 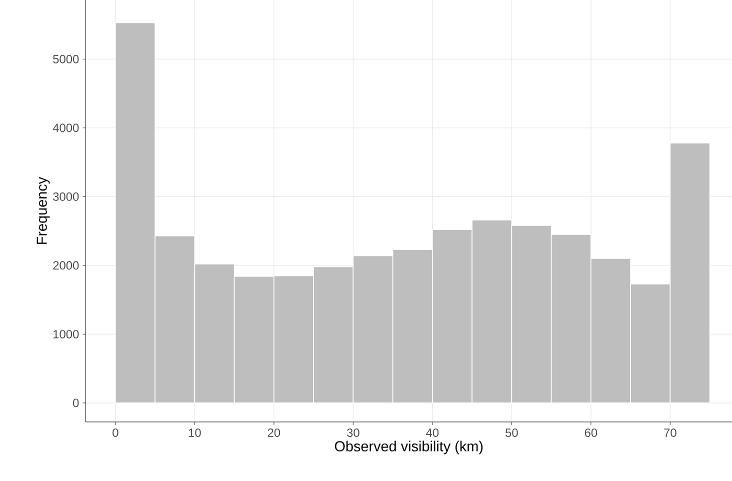 What do you see at coordinates (408, 447) in the screenshot?
I see `x-axis-title: Observed visibility (km)` at bounding box center [408, 447].